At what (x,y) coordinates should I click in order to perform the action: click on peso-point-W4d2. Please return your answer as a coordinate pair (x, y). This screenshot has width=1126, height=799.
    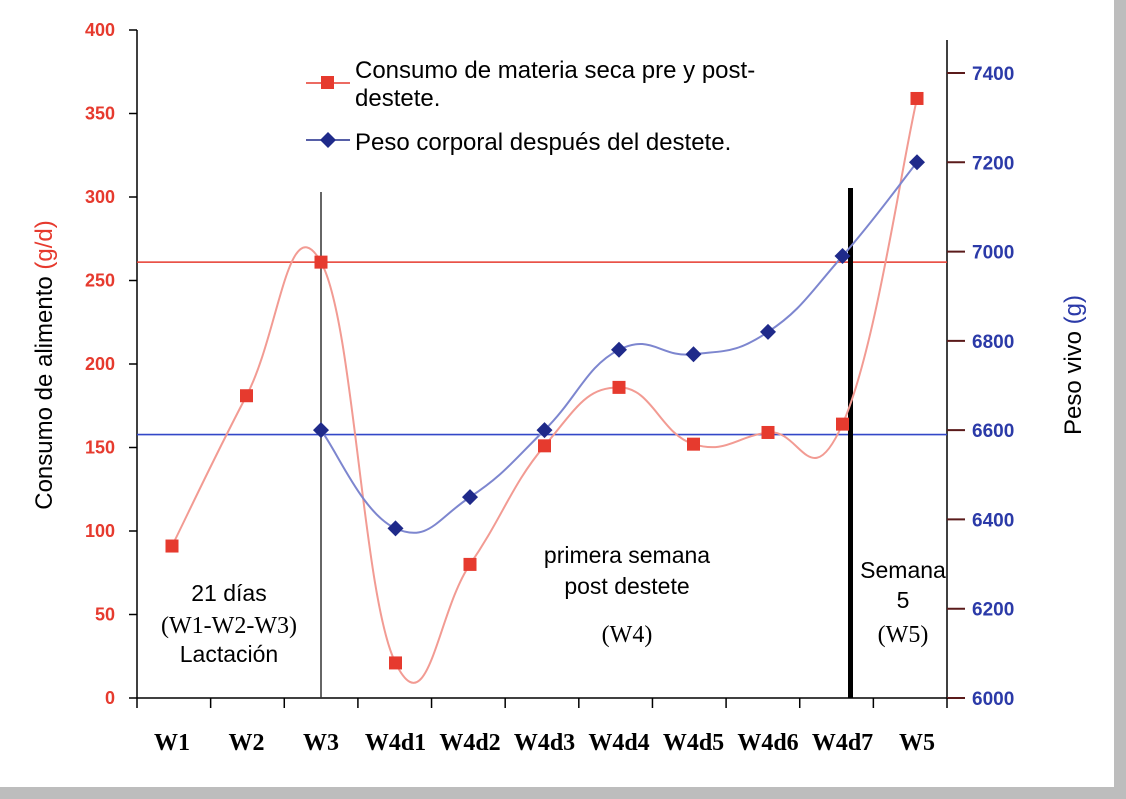
    Looking at the image, I should click on (470, 497).